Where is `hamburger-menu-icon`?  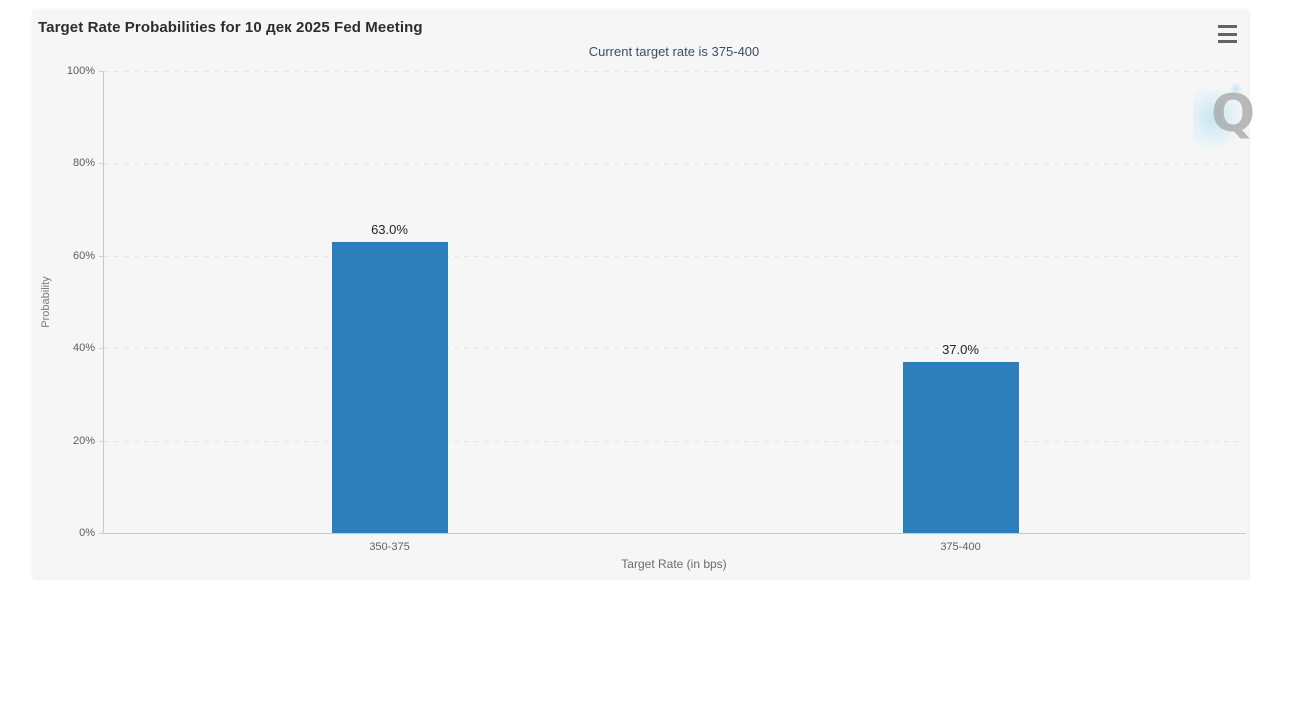
hamburger-menu-icon is located at coordinates (1229, 34).